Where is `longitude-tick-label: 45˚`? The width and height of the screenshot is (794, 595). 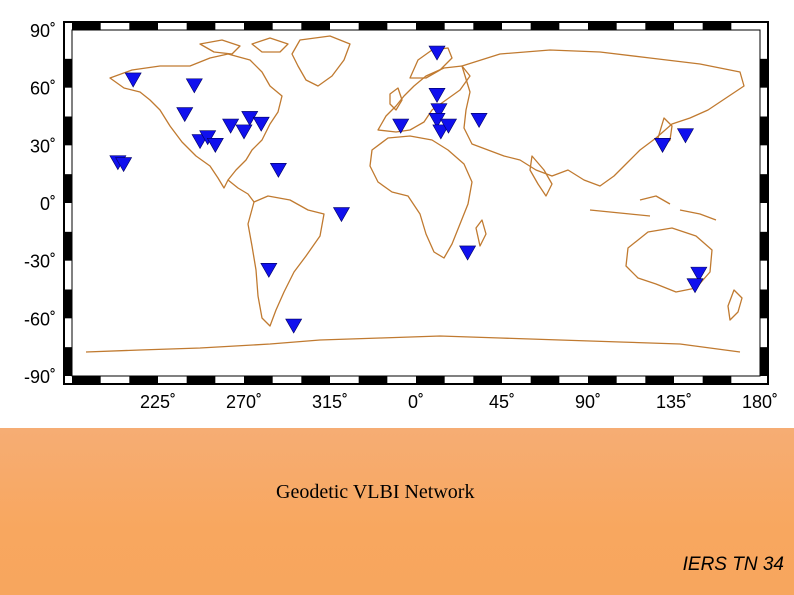 longitude-tick-label: 45˚ is located at coordinates (502, 402).